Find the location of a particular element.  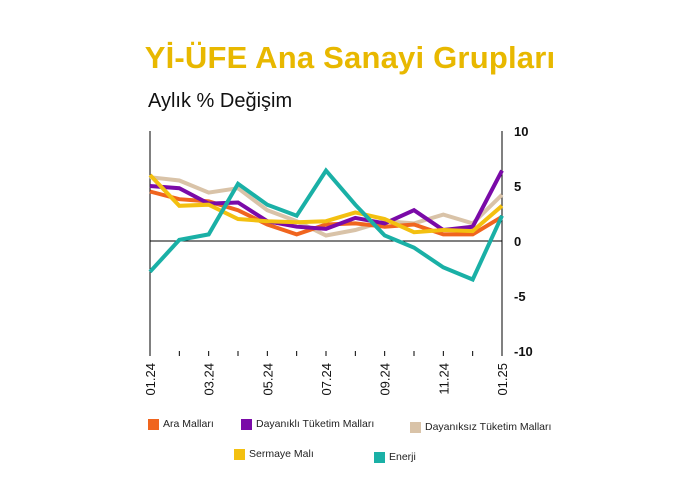

y-tick-label: -10 is located at coordinates (523, 351).